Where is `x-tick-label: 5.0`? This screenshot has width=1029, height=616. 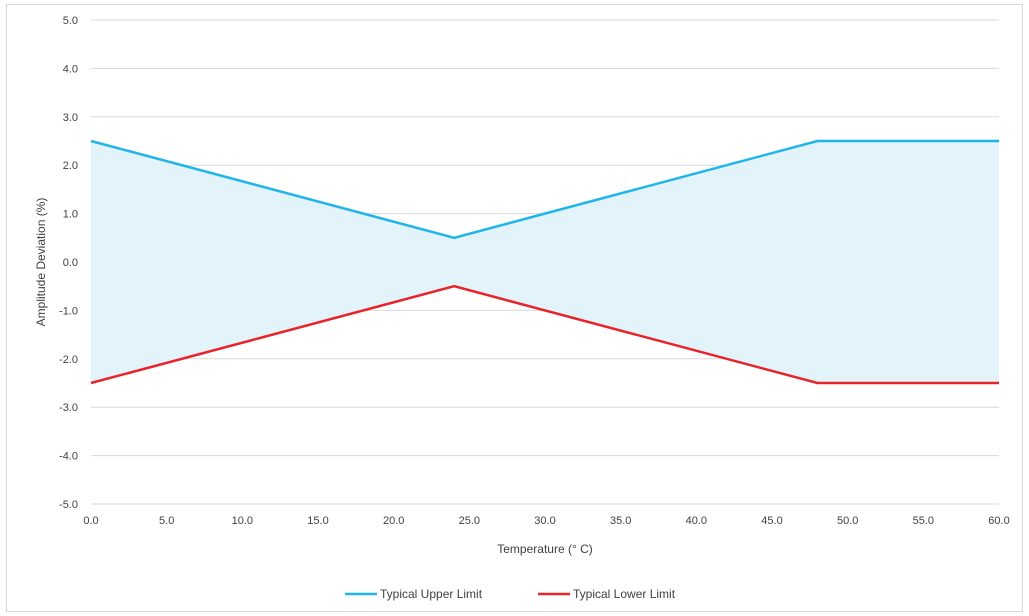 x-tick-label: 5.0 is located at coordinates (166, 521).